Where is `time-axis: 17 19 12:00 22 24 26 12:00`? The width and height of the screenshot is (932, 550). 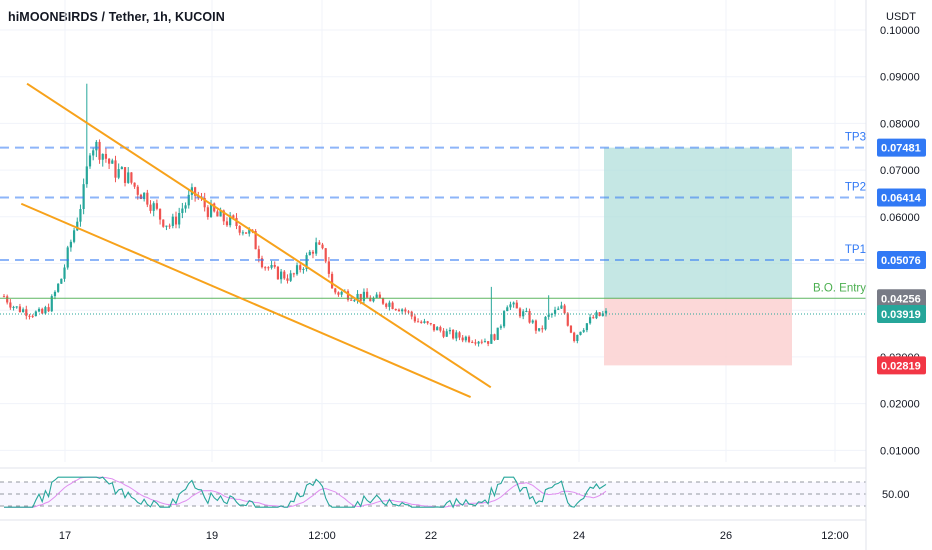
time-axis: 17 19 12:00 22 24 26 12:00 is located at coordinates (433, 530).